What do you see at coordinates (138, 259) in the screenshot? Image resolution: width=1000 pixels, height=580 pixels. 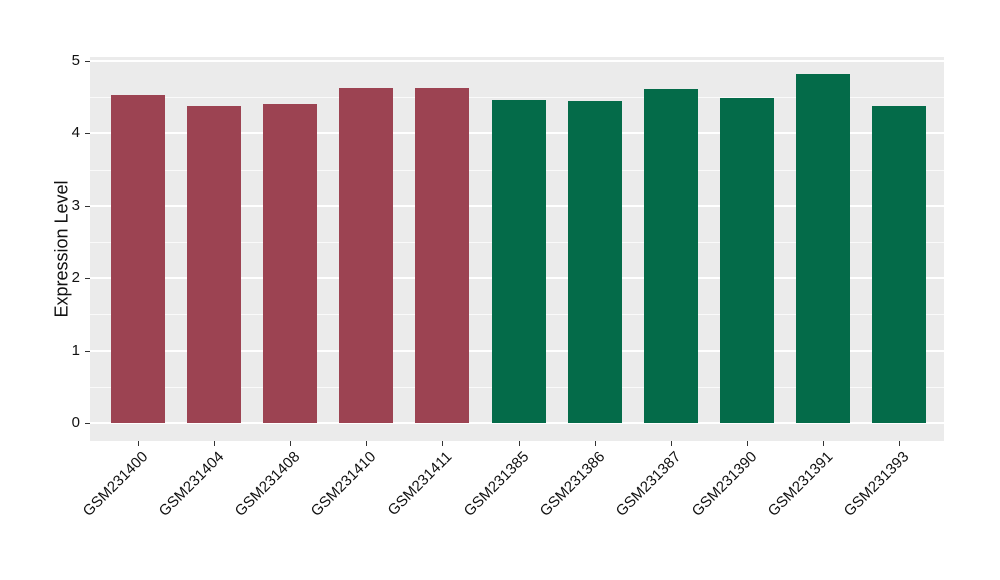 I see `bar-GSM231400` at bounding box center [138, 259].